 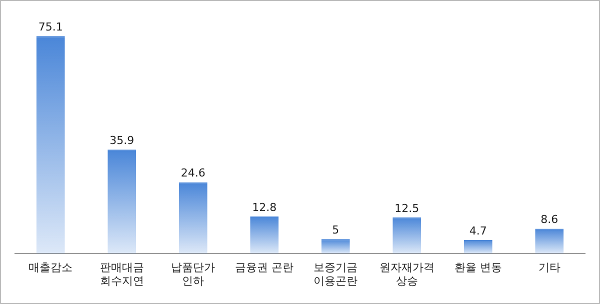 What do you see at coordinates (478, 267) in the screenshot?
I see `x-tick-label: 환율 변동` at bounding box center [478, 267].